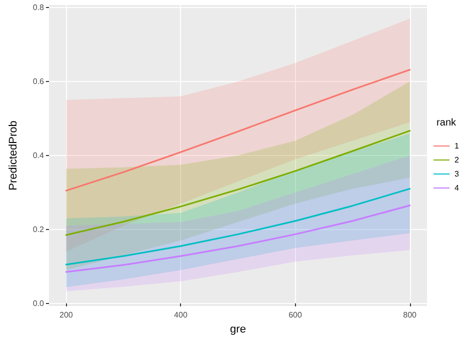 This screenshot has height=340, width=466. Describe the element at coordinates (238, 330) in the screenshot. I see `x-axis-title: gre` at that location.